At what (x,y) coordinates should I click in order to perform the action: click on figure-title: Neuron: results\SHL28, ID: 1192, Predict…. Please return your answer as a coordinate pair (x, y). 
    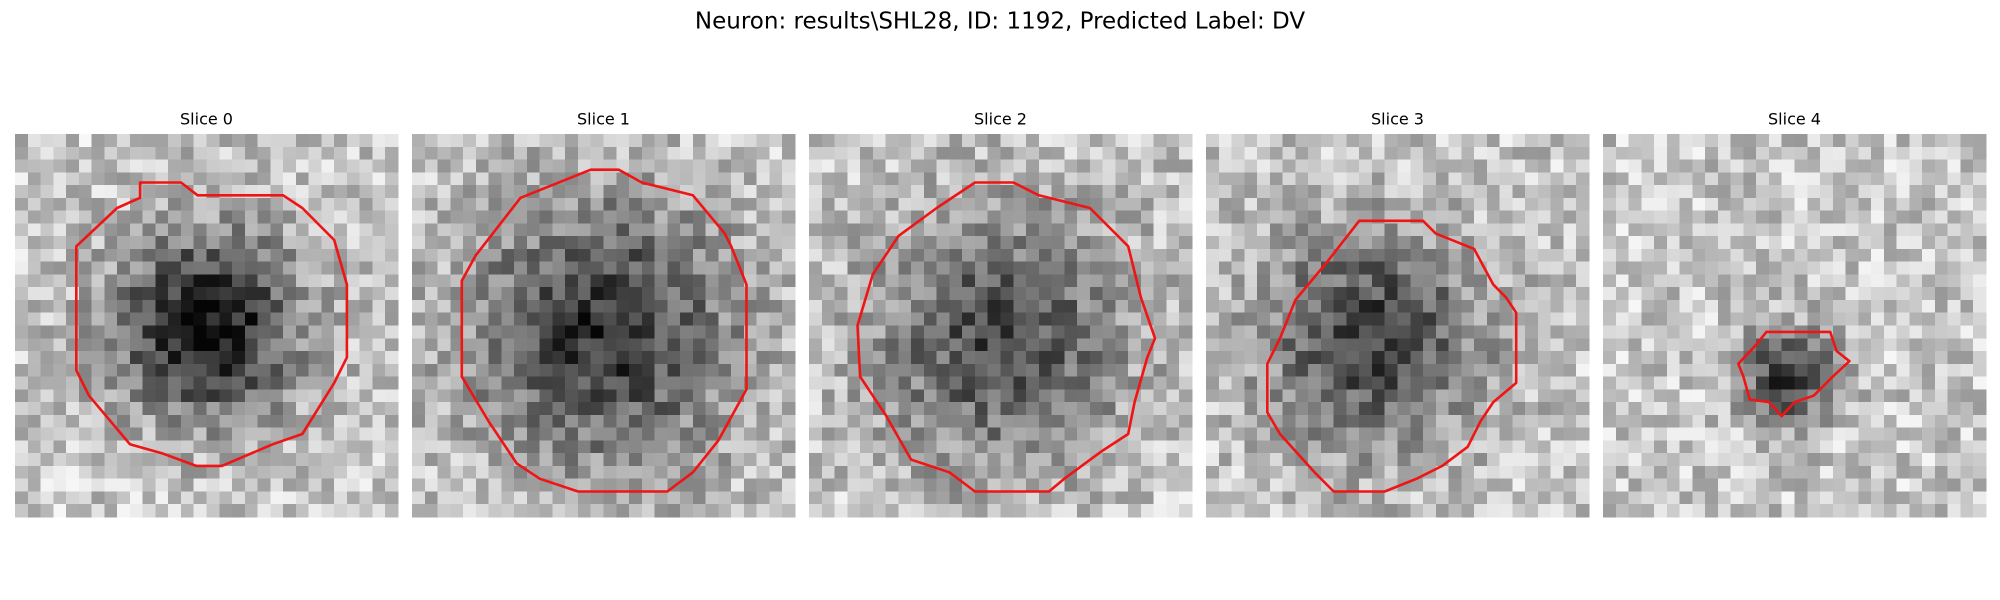
    Looking at the image, I should click on (1000, 22).